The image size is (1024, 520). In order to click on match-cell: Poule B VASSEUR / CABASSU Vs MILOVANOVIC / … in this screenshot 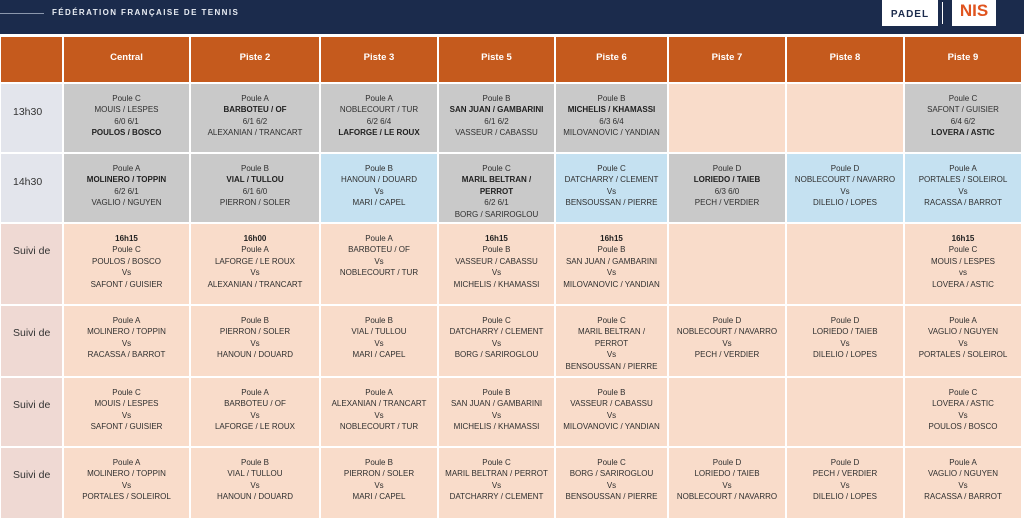, I will do `click(611, 412)`.